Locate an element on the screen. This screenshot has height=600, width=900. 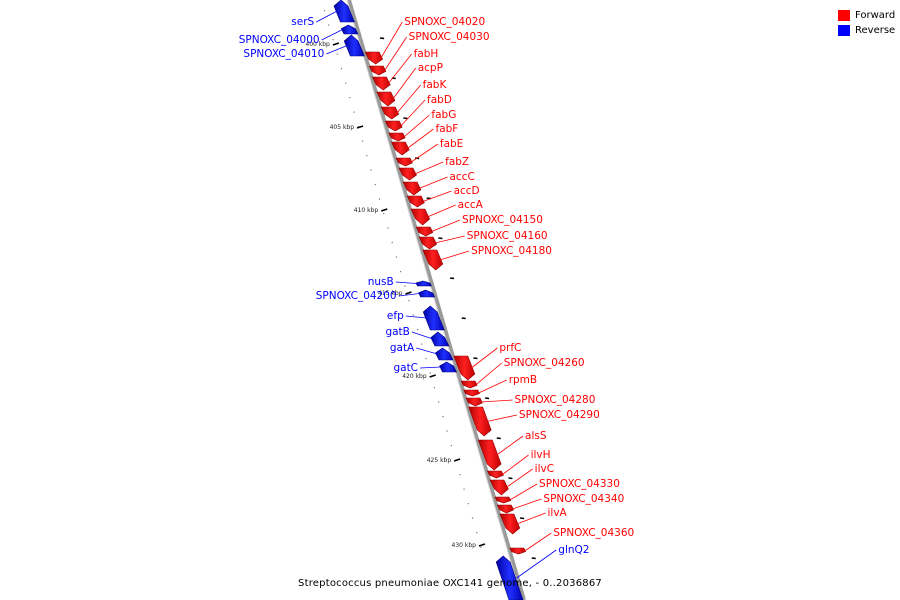
gene-label: gatA is located at coordinates (402, 348).